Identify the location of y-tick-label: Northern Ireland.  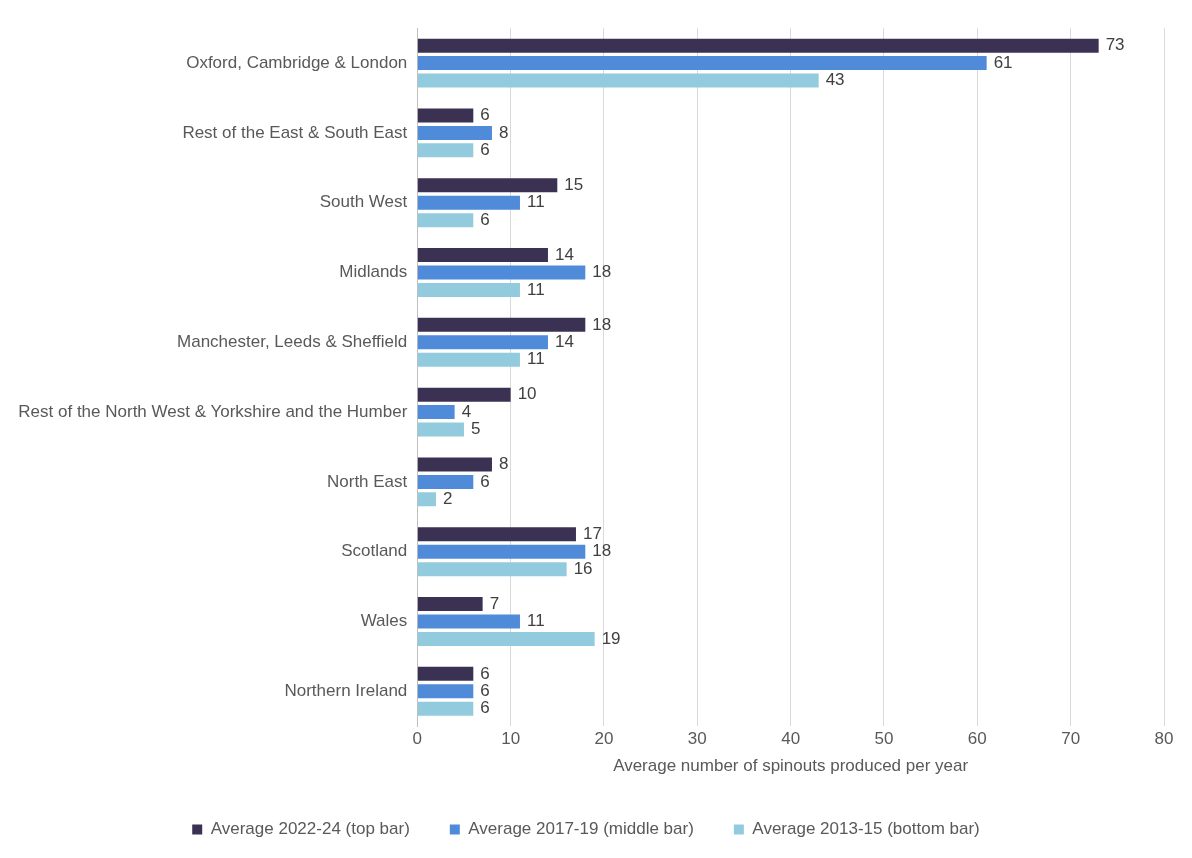
(346, 690).